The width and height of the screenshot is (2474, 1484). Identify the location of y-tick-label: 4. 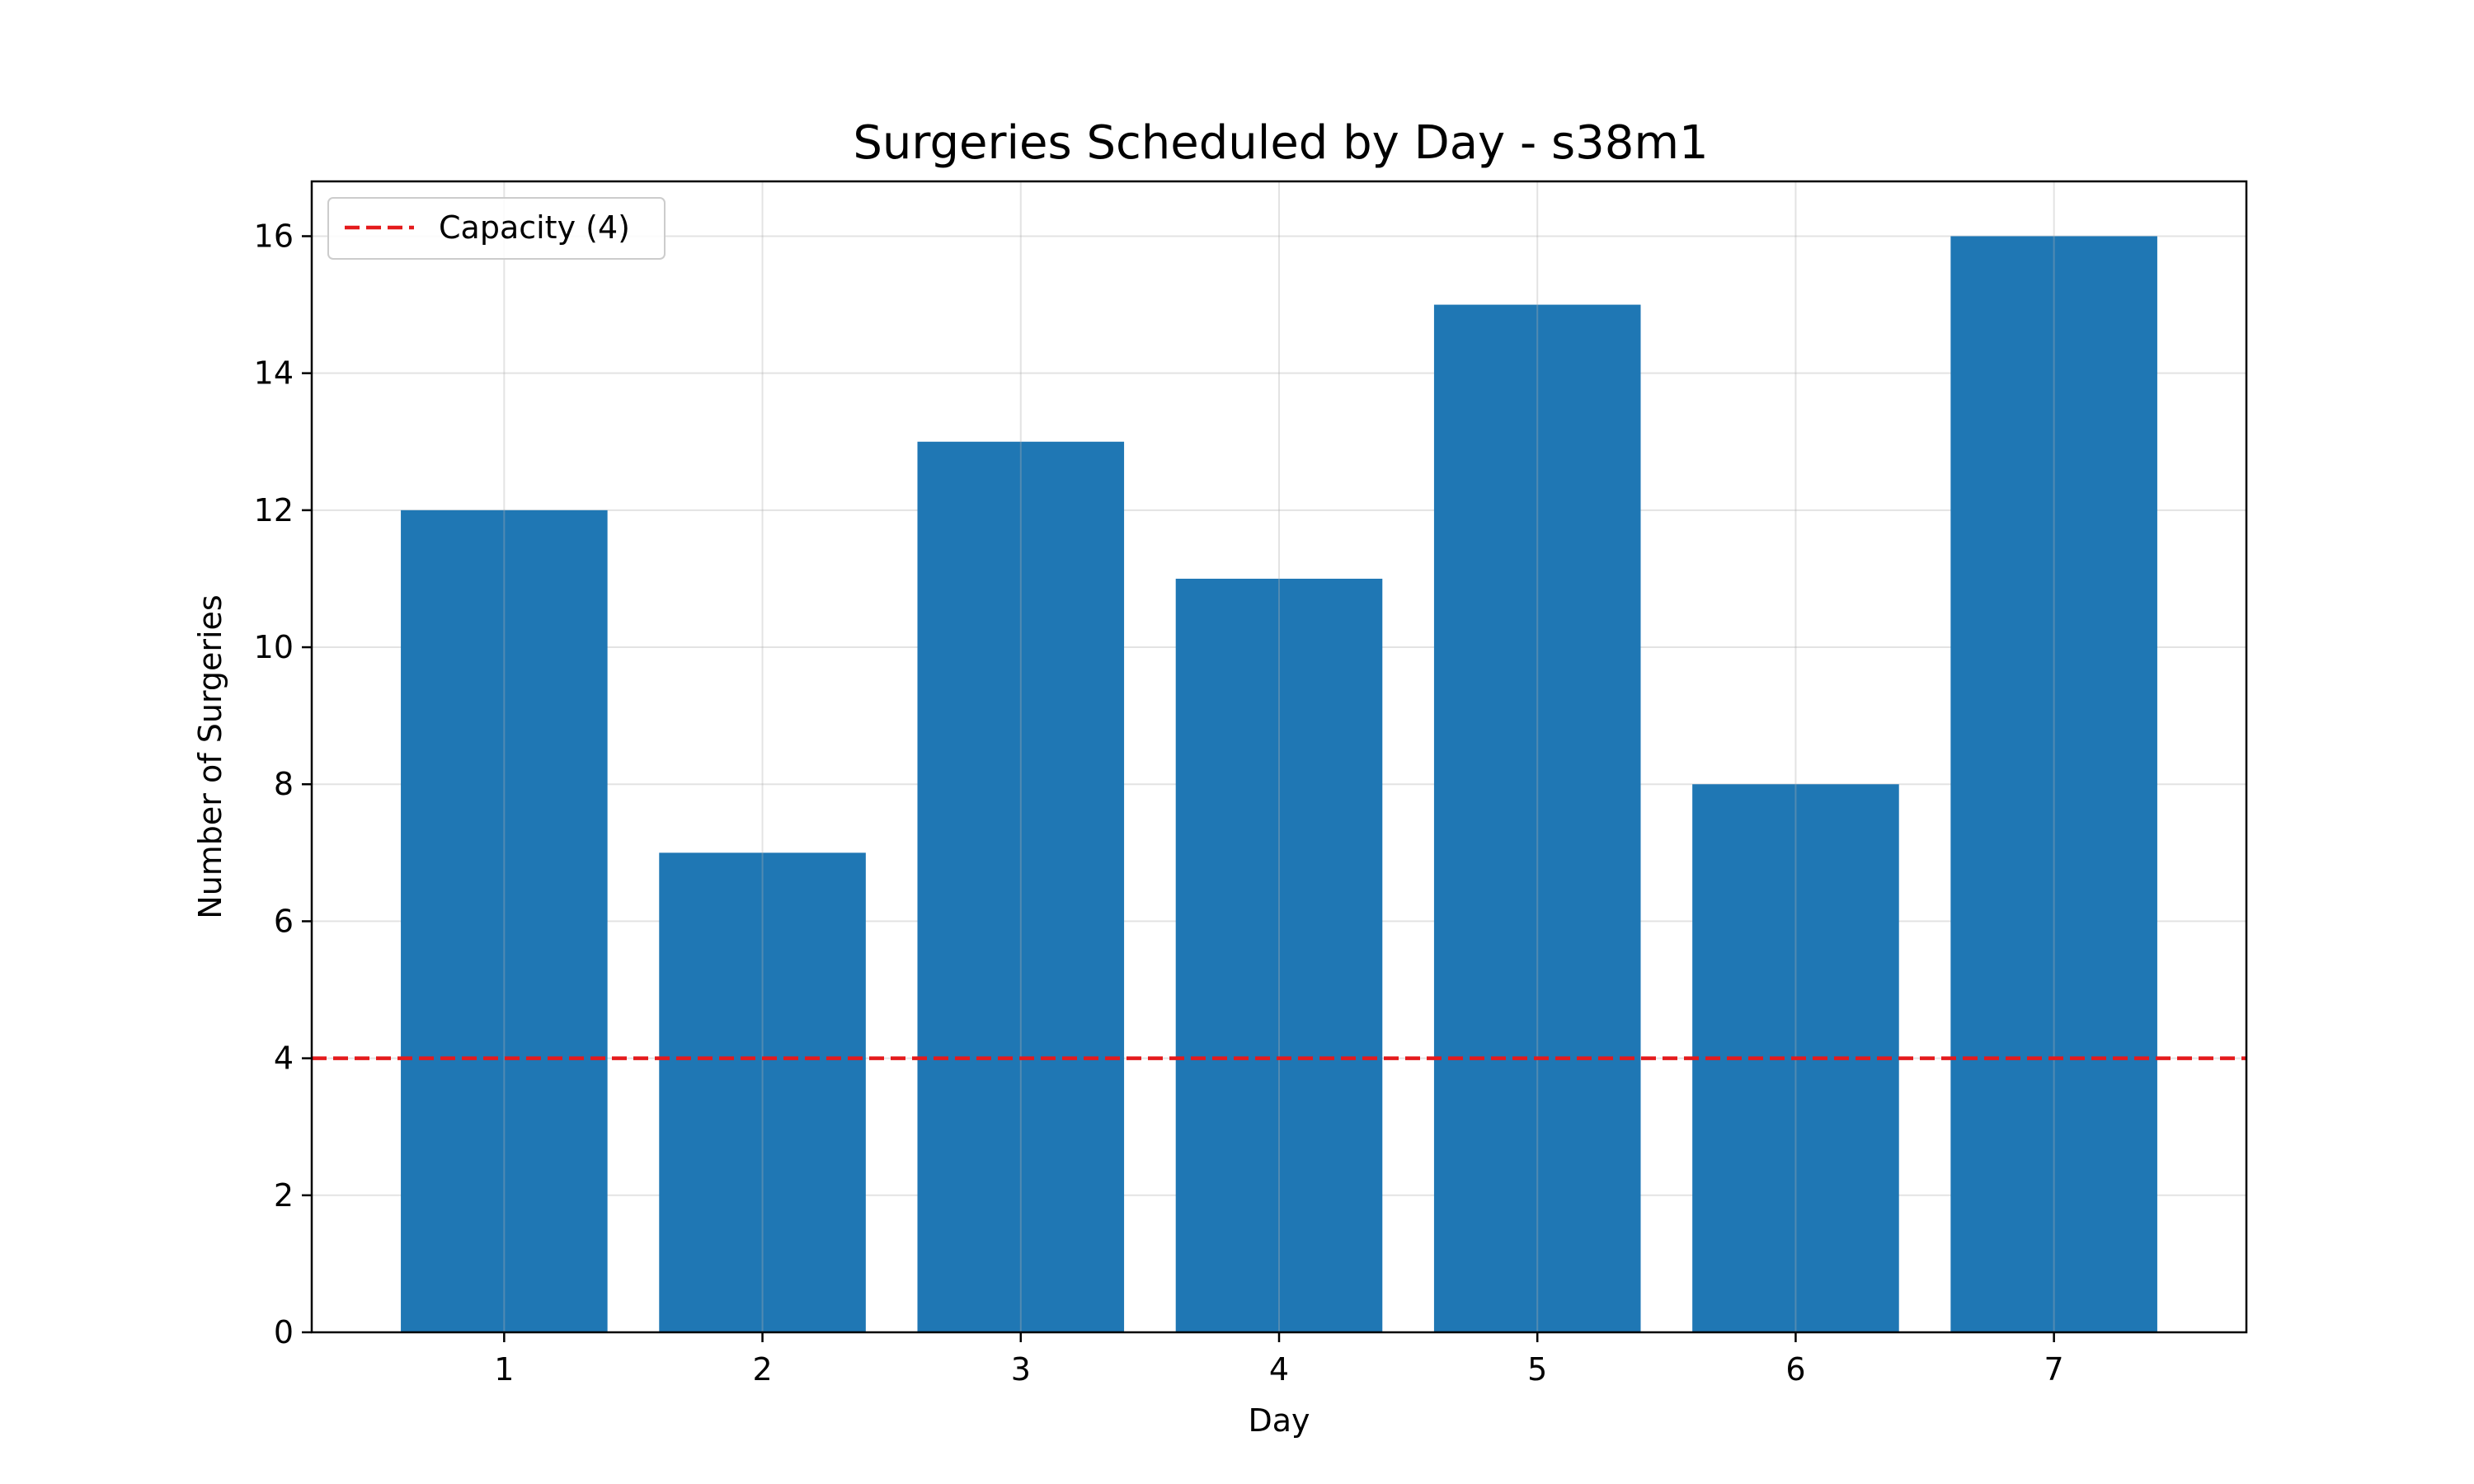
(284, 1058).